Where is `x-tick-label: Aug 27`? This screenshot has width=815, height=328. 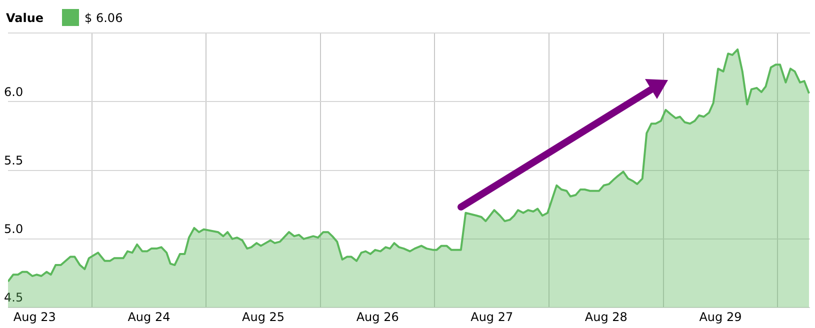 x-tick-label: Aug 27 is located at coordinates (492, 317).